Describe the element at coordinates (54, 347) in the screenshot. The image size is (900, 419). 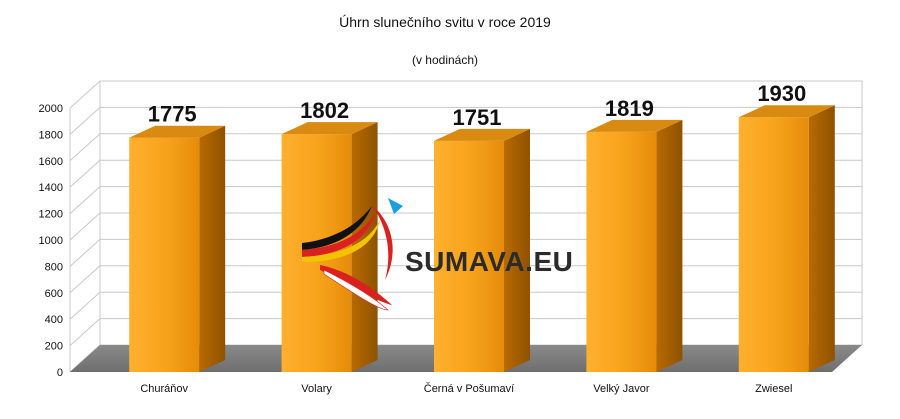
I see `y-tick-label: 200` at that location.